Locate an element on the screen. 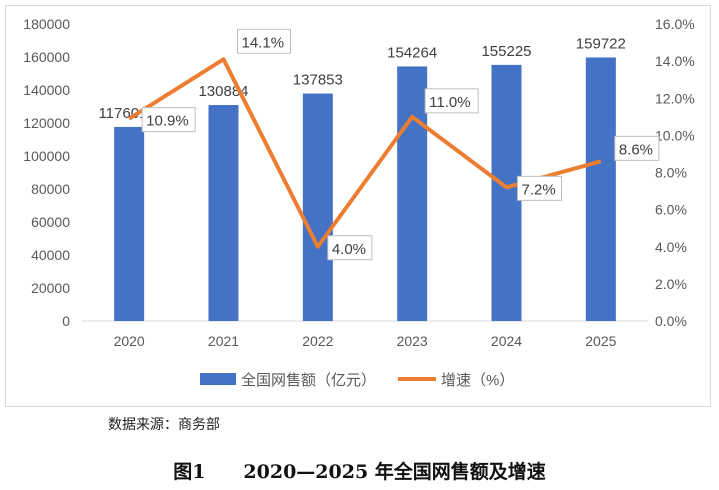 This screenshot has height=490, width=719. x-tick-label: 2024 is located at coordinates (506, 341).